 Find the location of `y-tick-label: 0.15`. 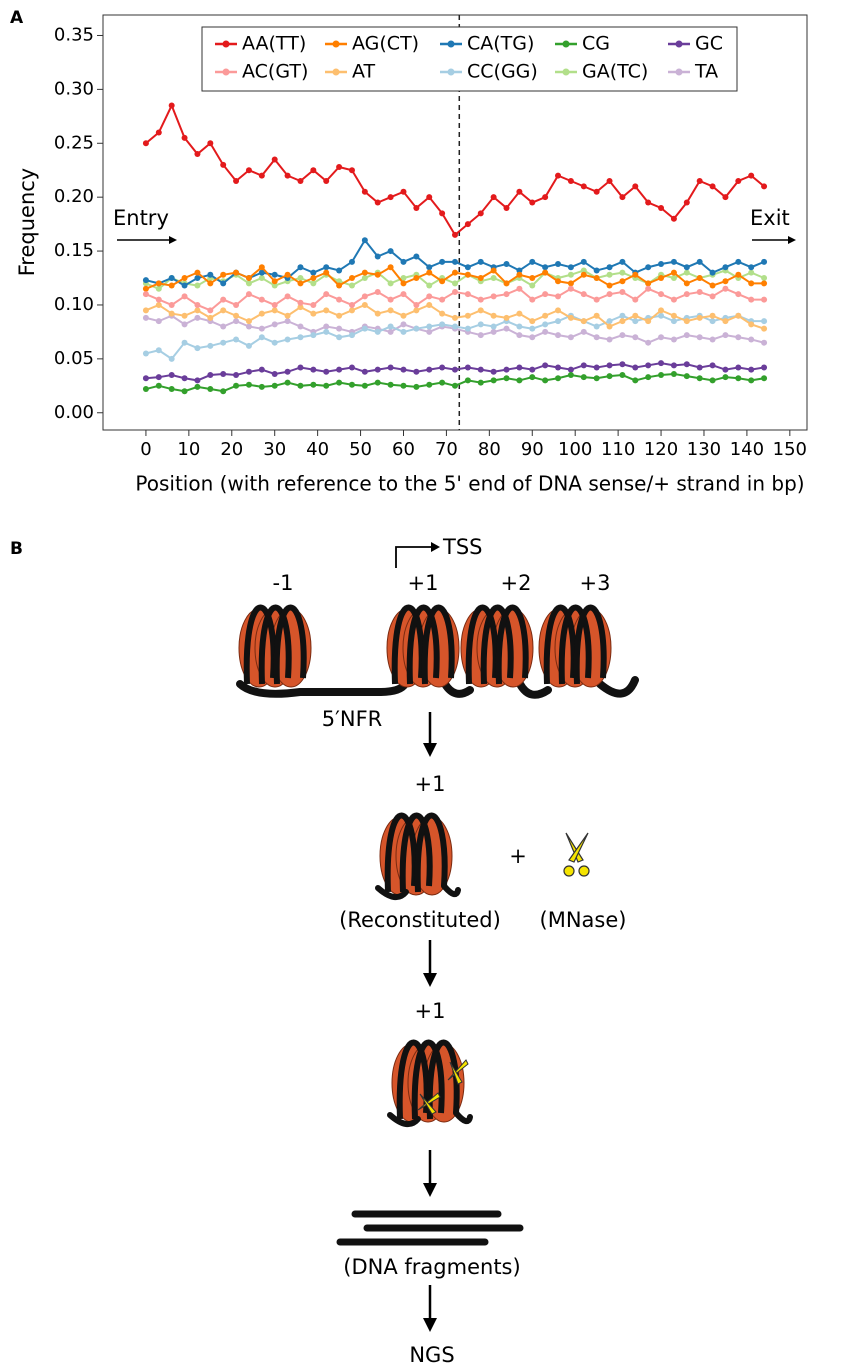

y-tick-label: 0.15 is located at coordinates (74, 250).